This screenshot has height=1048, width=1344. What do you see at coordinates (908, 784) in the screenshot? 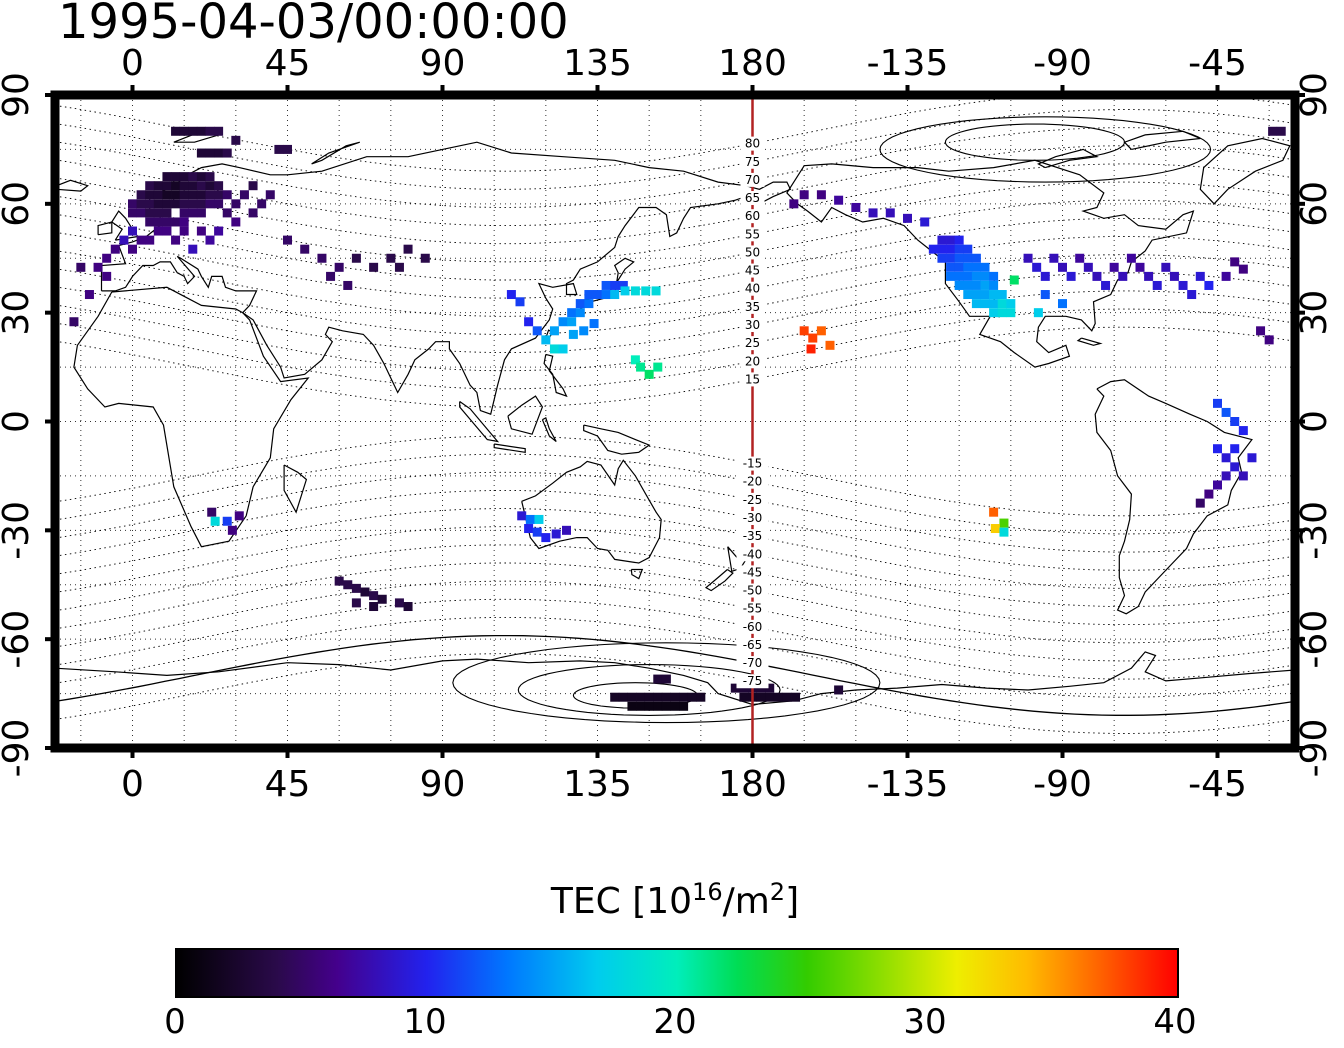
I see `x-axis-tick-label-bottom: -135` at bounding box center [908, 784].